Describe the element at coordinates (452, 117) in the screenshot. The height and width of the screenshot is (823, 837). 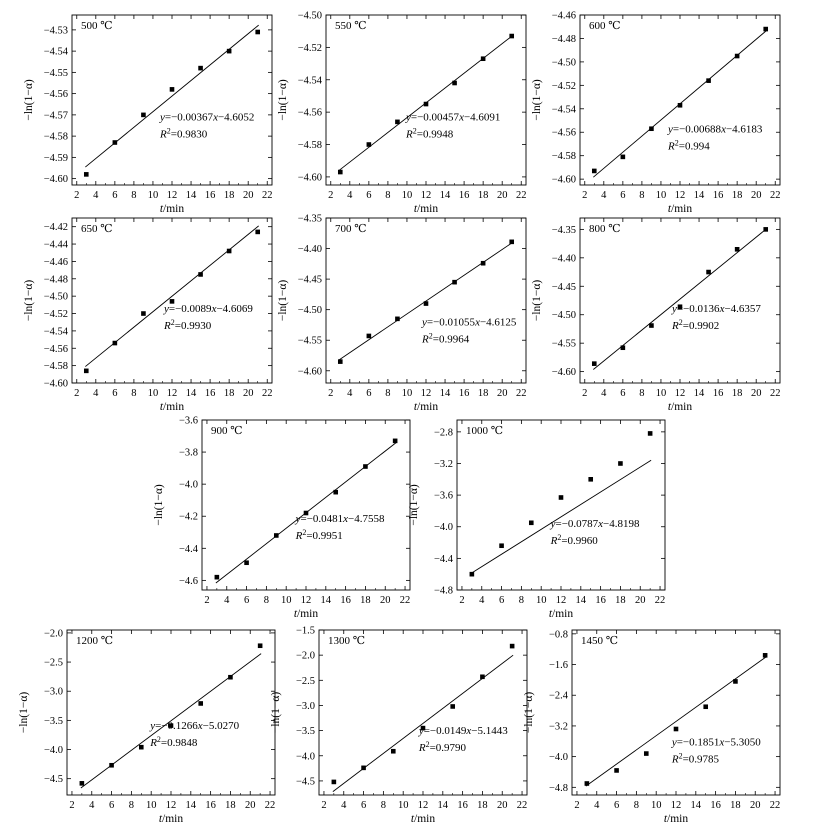
I see `fit-equation: y=−0.00457x−4.6091` at that location.